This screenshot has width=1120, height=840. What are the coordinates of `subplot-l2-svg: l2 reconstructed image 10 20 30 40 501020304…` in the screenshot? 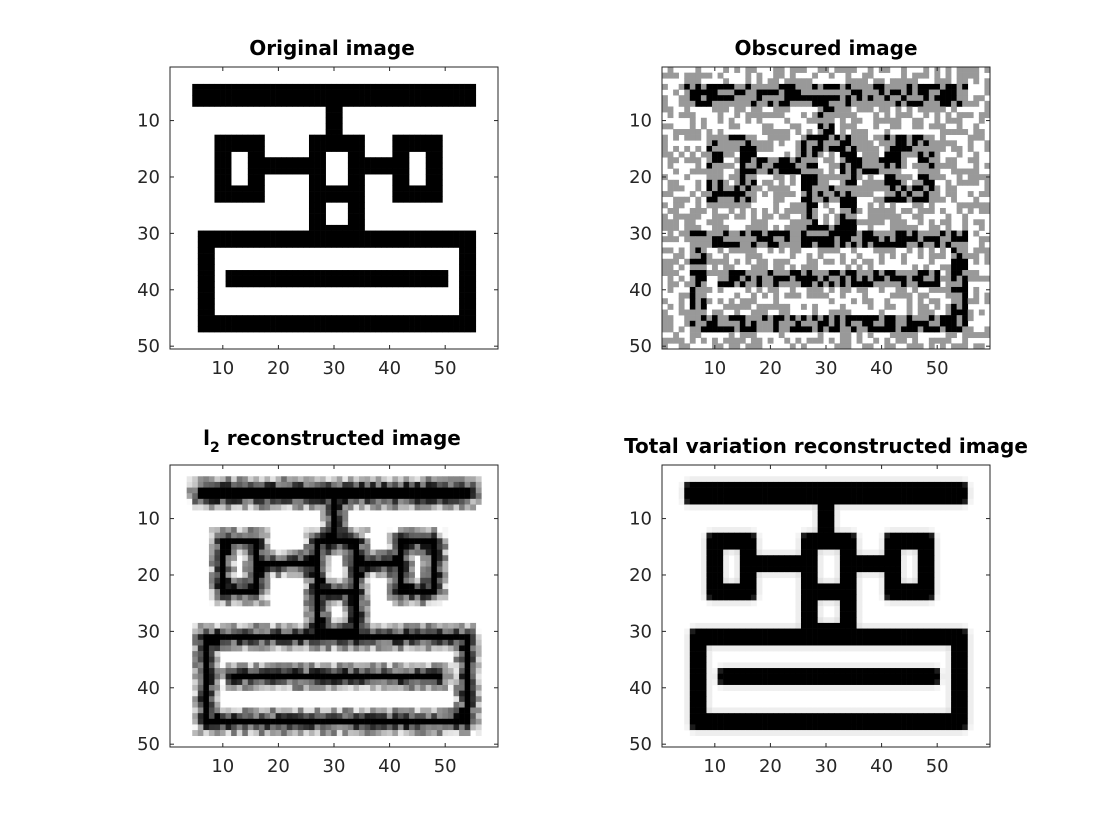 It's located at (318, 601).